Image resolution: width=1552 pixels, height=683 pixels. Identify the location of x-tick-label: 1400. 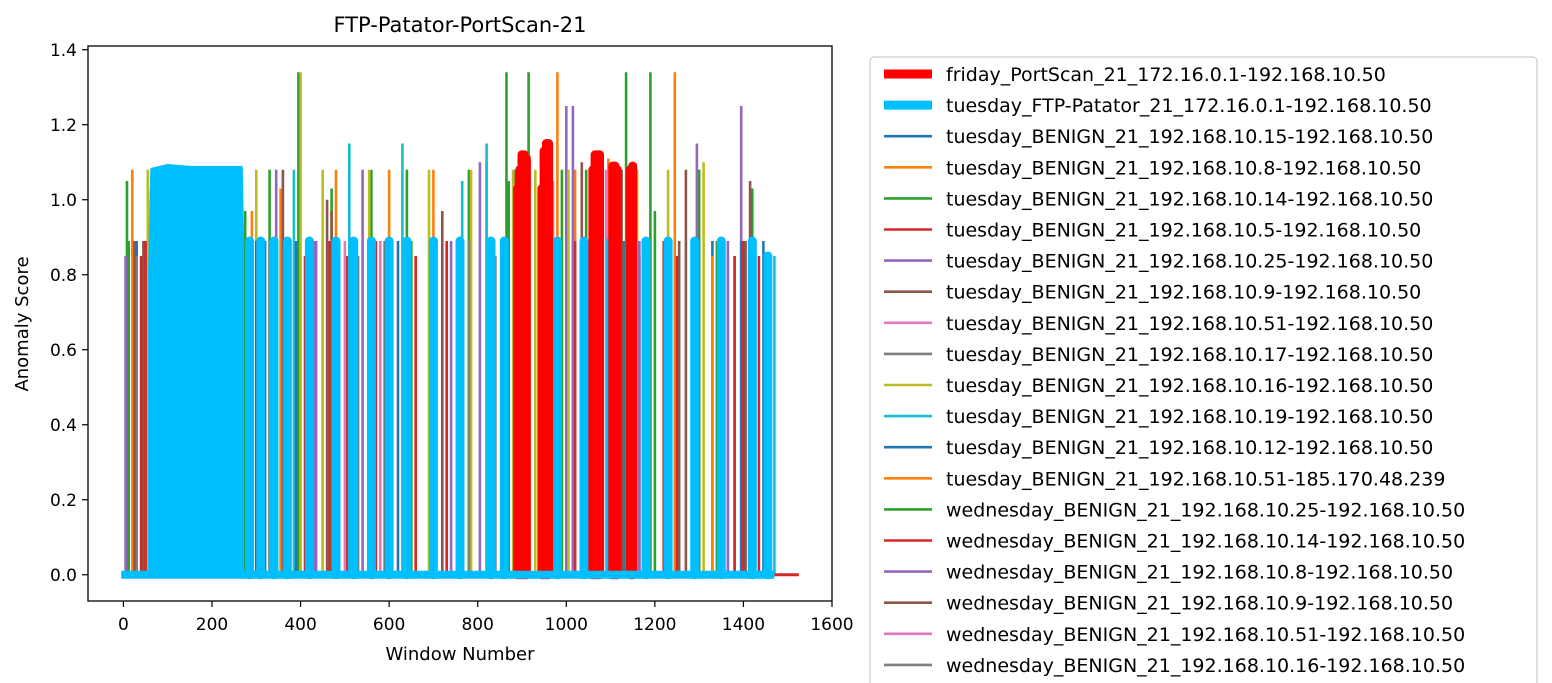
(743, 625).